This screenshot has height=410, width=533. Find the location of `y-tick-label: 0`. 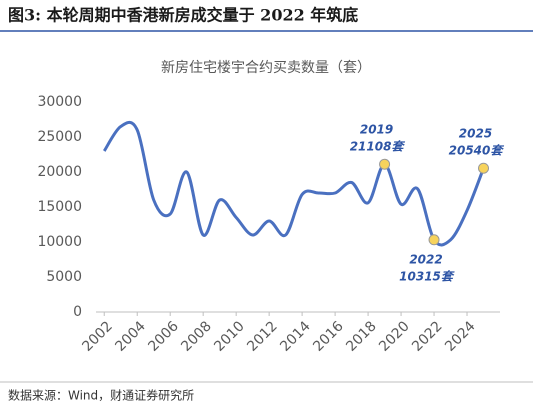

y-tick-label: 0 is located at coordinates (77, 312).